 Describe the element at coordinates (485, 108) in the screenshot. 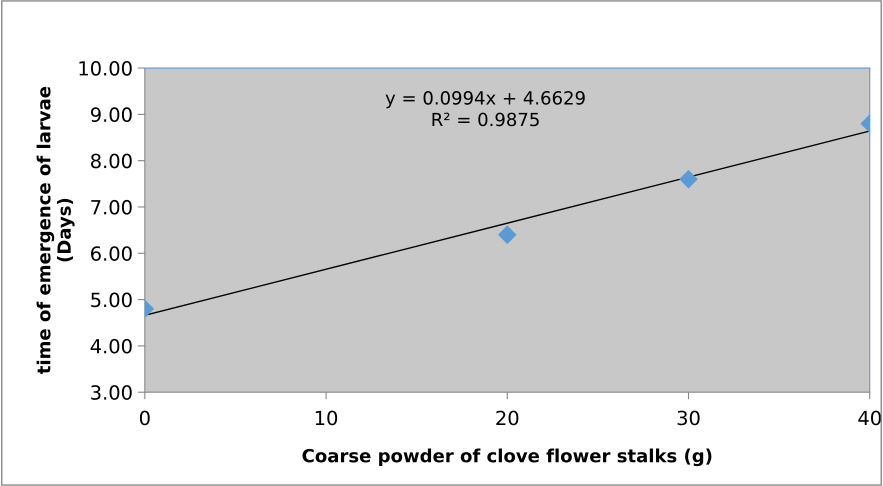

I see `annotation: y = 0.0994x + 4.6629 R² = 0.9875` at that location.